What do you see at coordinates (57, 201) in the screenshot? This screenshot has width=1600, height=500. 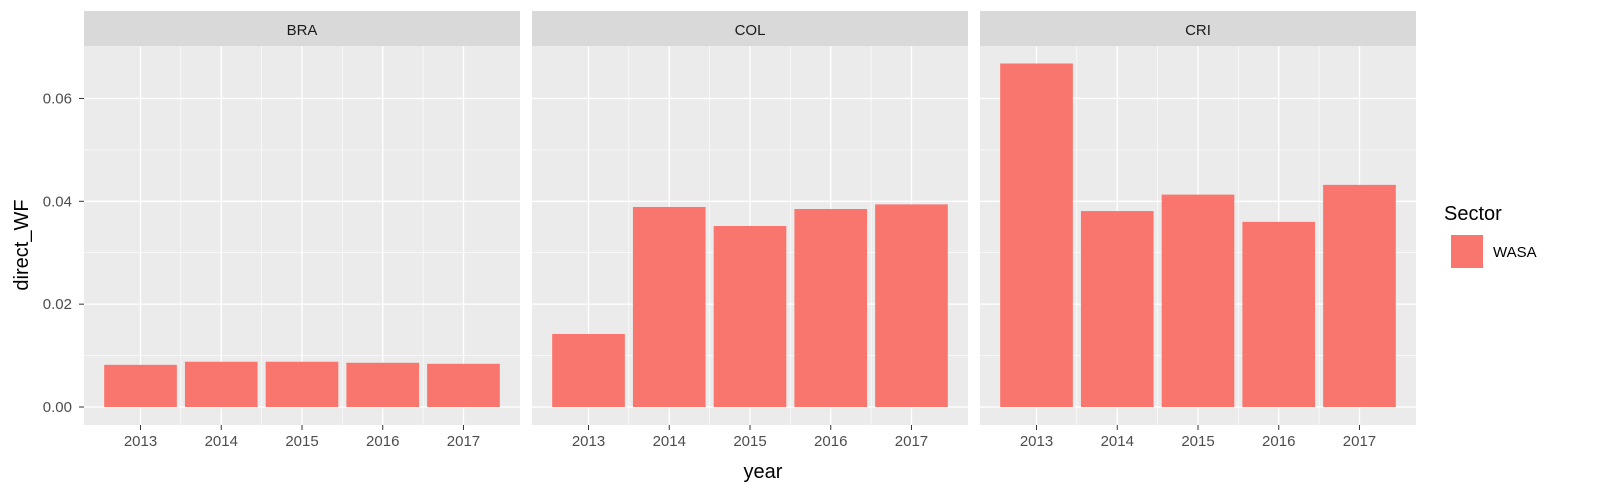 I see `y-tick-label: 0.04` at bounding box center [57, 201].